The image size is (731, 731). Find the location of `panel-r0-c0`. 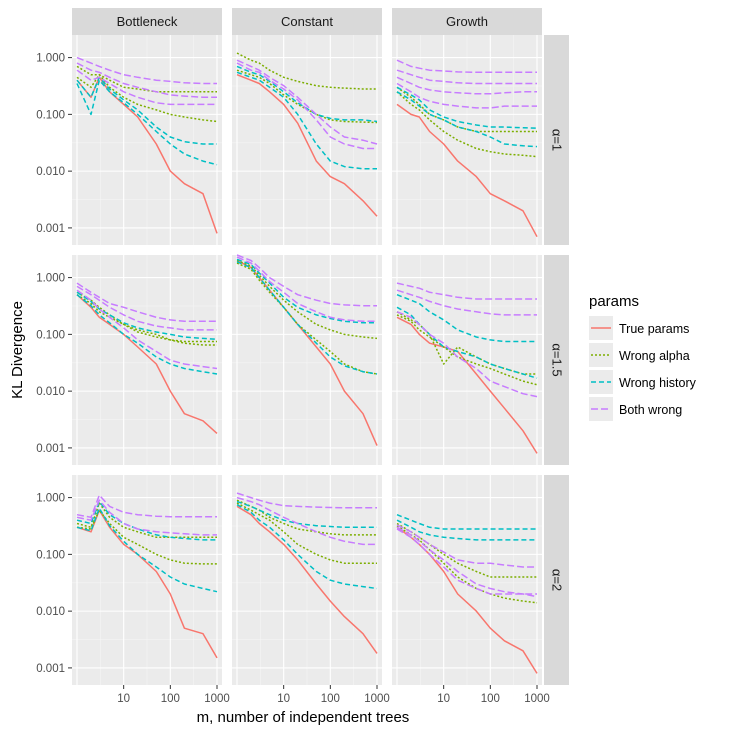

panel-r0-c0 is located at coordinates (147, 140).